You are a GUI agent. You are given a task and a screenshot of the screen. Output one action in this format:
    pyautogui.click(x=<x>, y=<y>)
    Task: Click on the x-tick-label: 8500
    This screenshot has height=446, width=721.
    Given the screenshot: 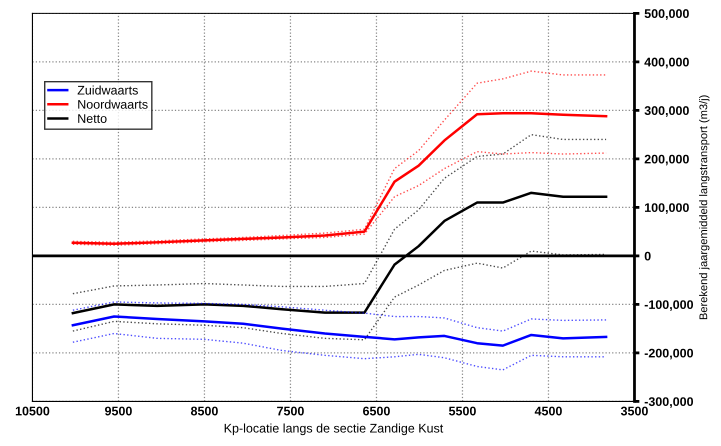 What is the action you would take?
    pyautogui.click(x=204, y=411)
    